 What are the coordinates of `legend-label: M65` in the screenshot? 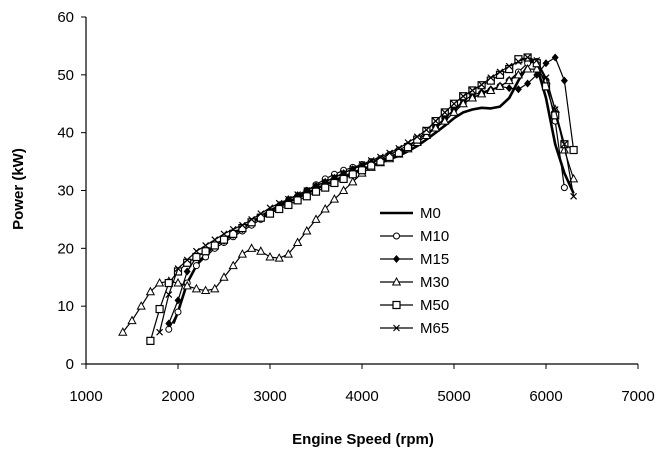 It's located at (434, 328).